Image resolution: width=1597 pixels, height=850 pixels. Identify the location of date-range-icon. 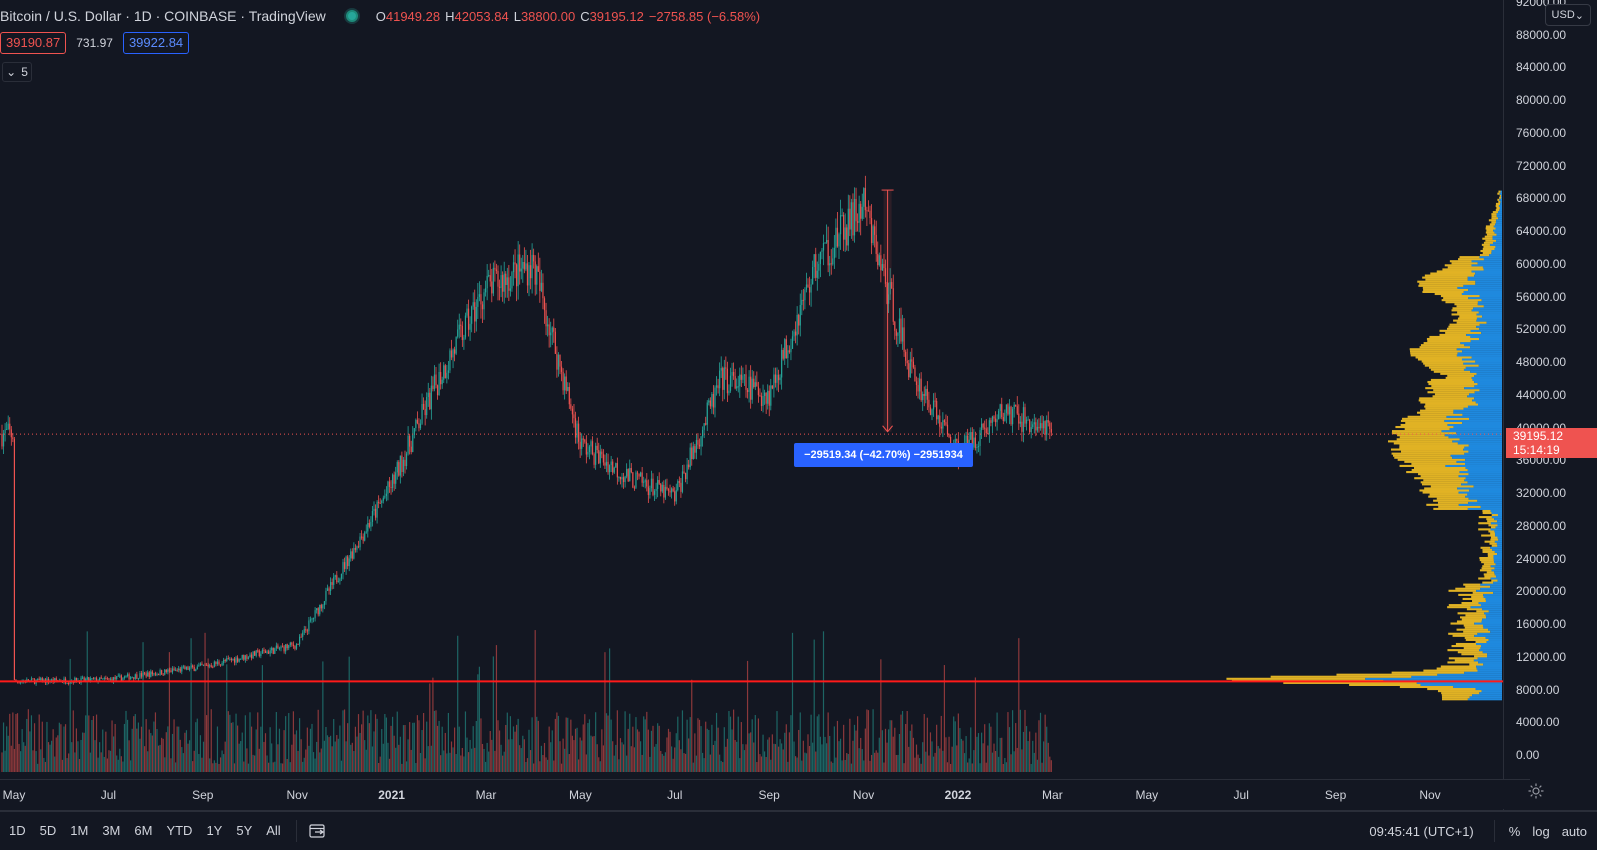
(318, 831).